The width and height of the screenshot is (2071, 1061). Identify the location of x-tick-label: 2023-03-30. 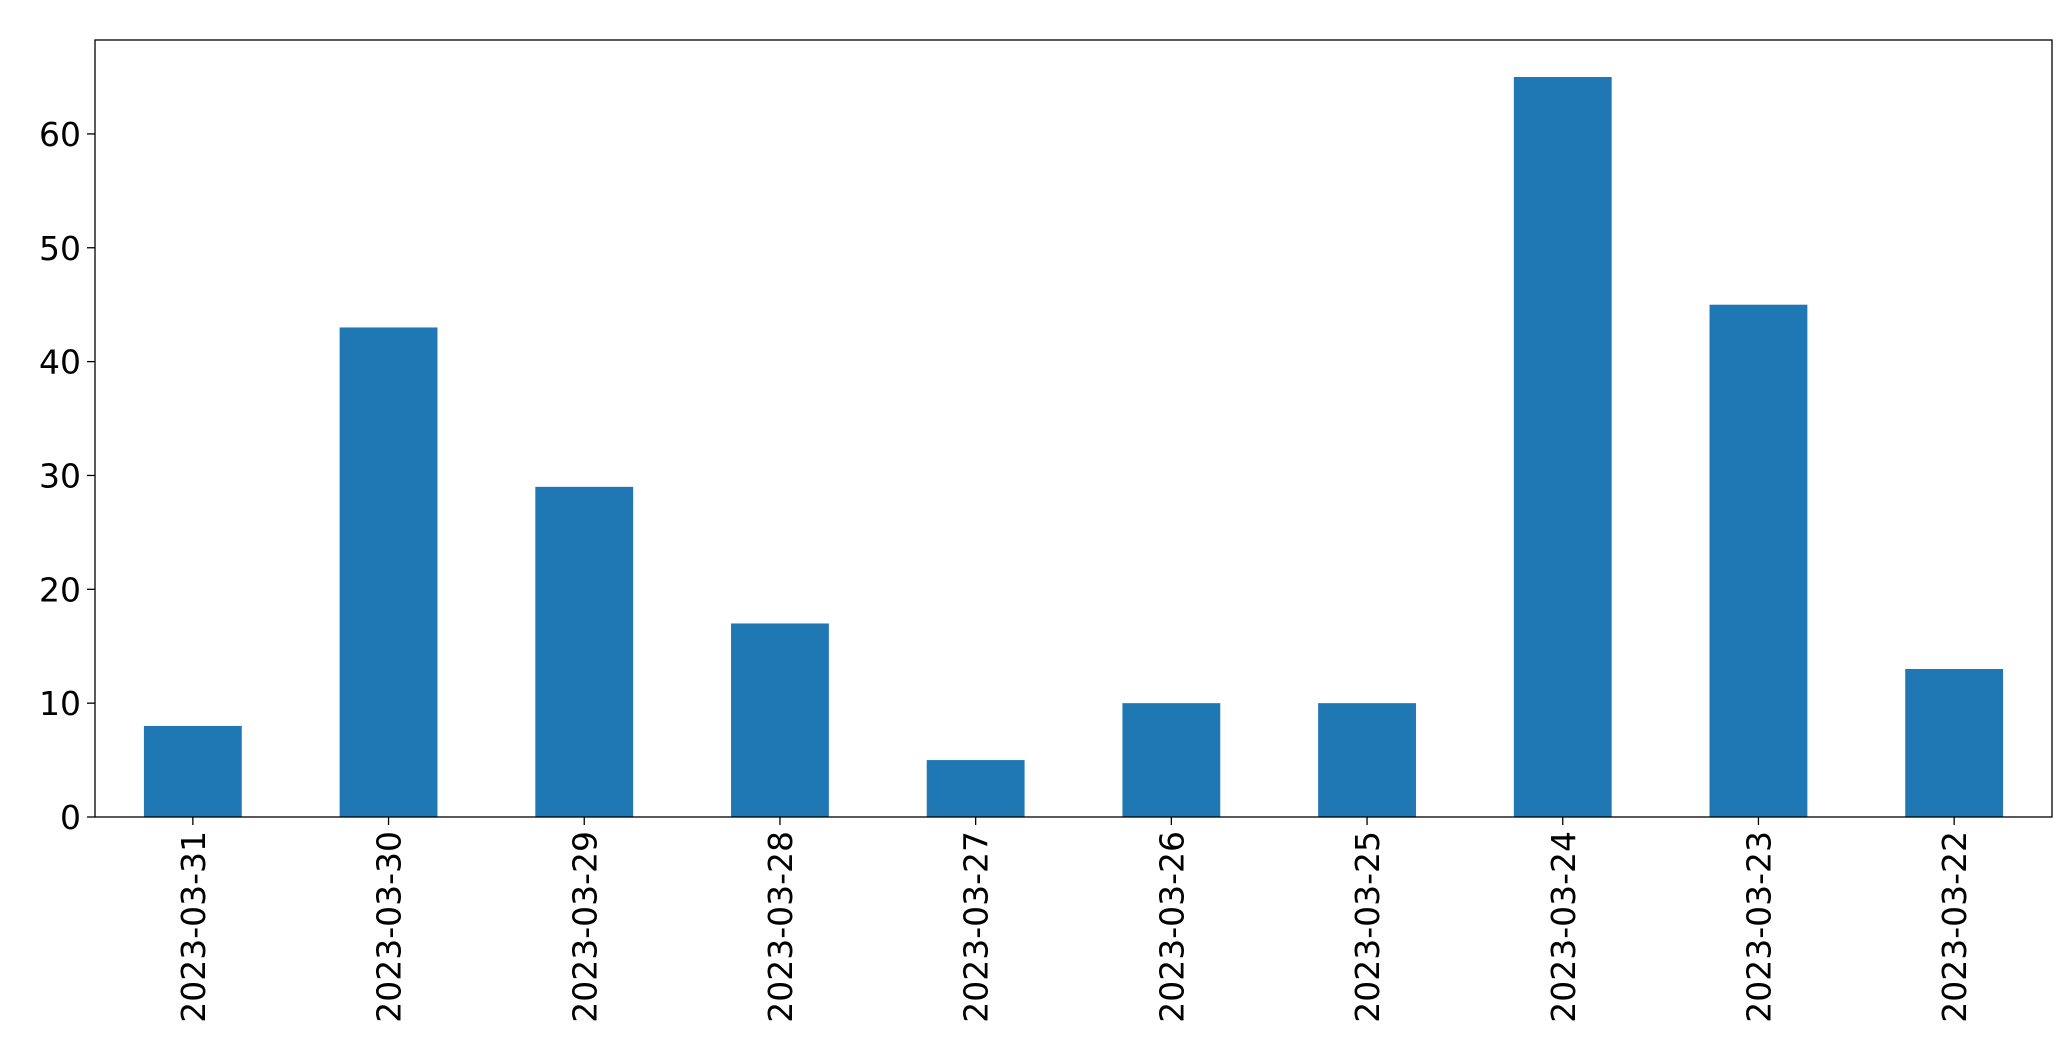
(389, 927).